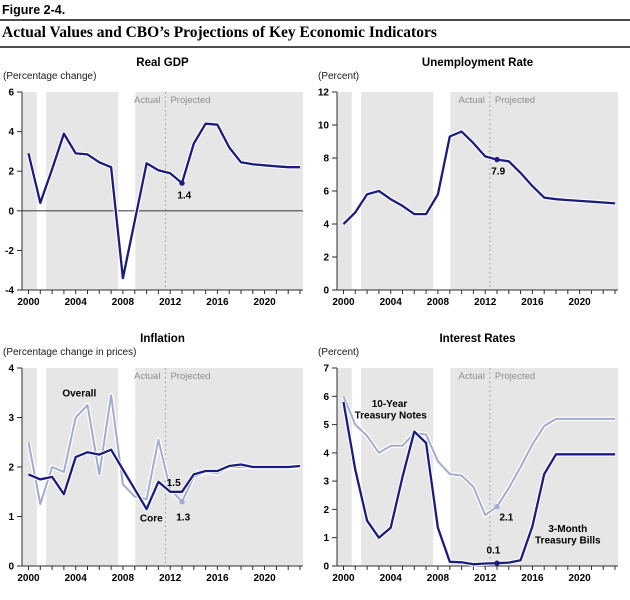 This screenshot has width=630, height=600. I want to click on y-tick-label: 5, so click(326, 425).